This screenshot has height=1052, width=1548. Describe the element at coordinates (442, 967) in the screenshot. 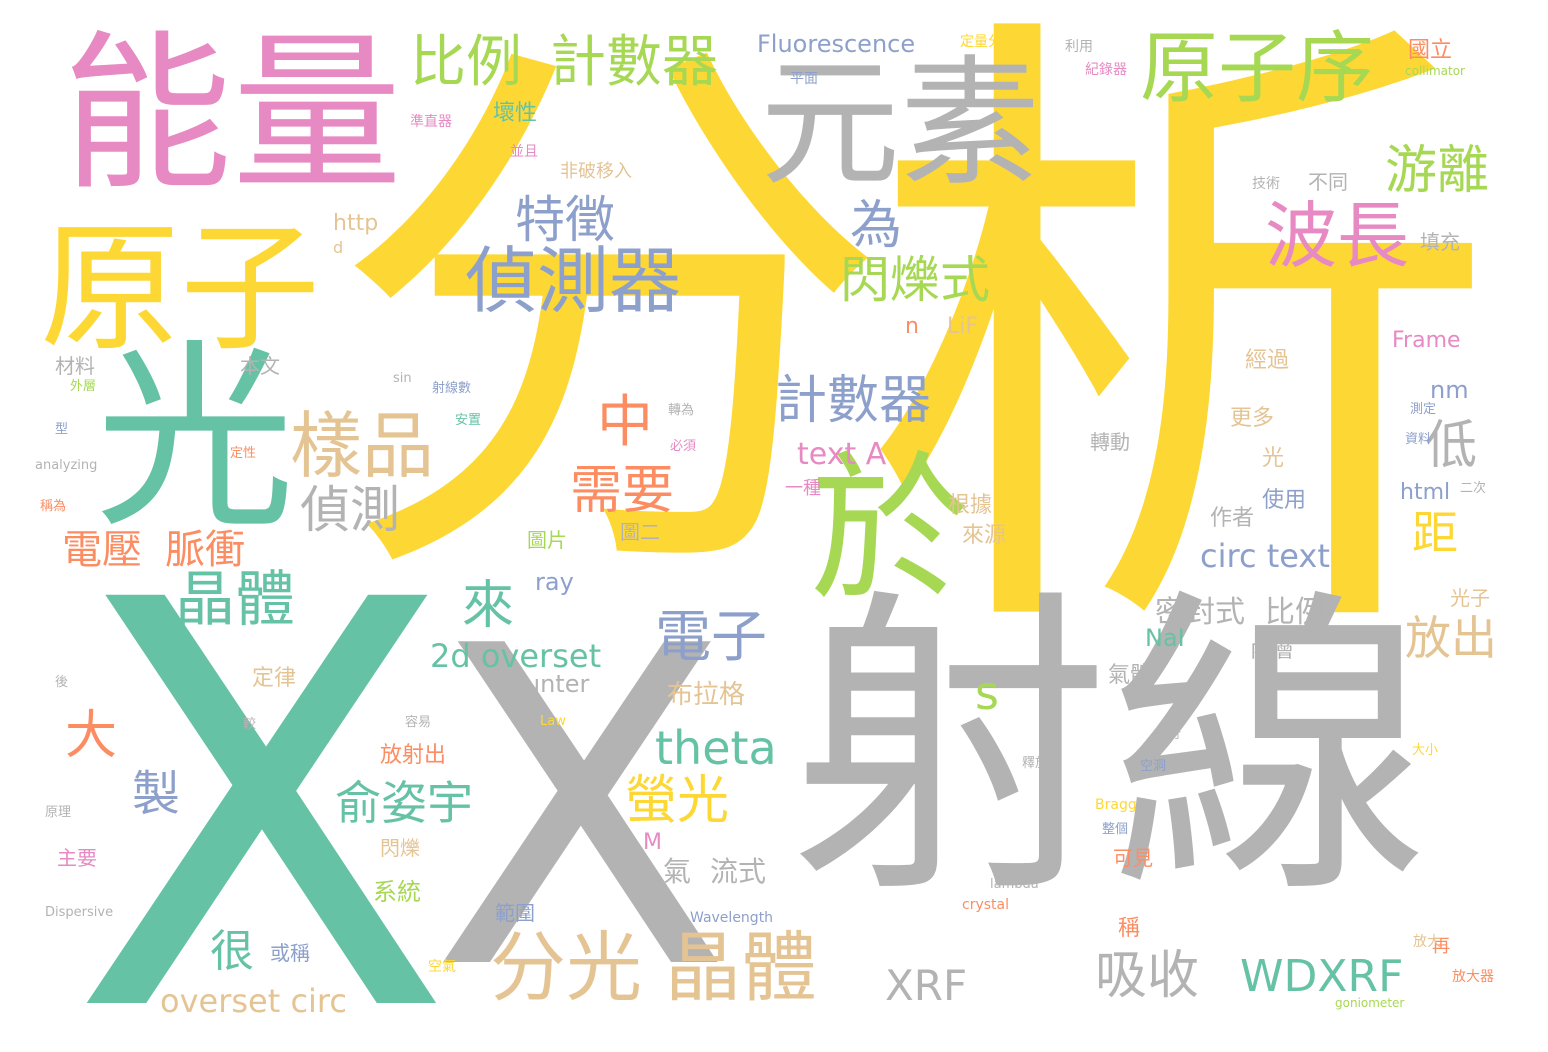

I see `word-kongqi: 空氣` at that location.